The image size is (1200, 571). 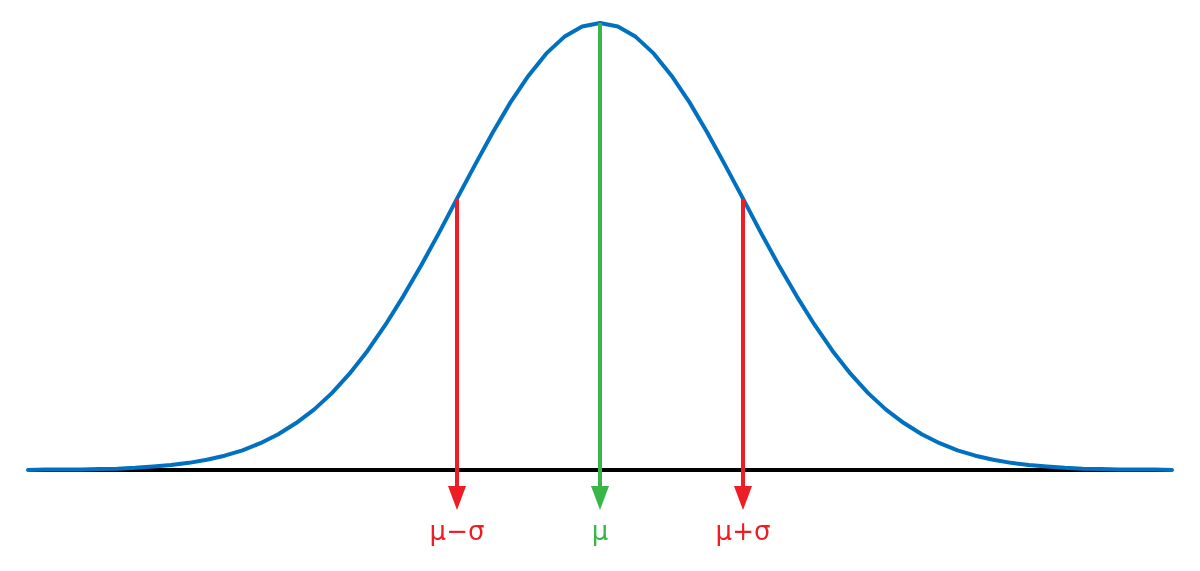 I want to click on x-tick-label: μ−σ, so click(x=457, y=531).